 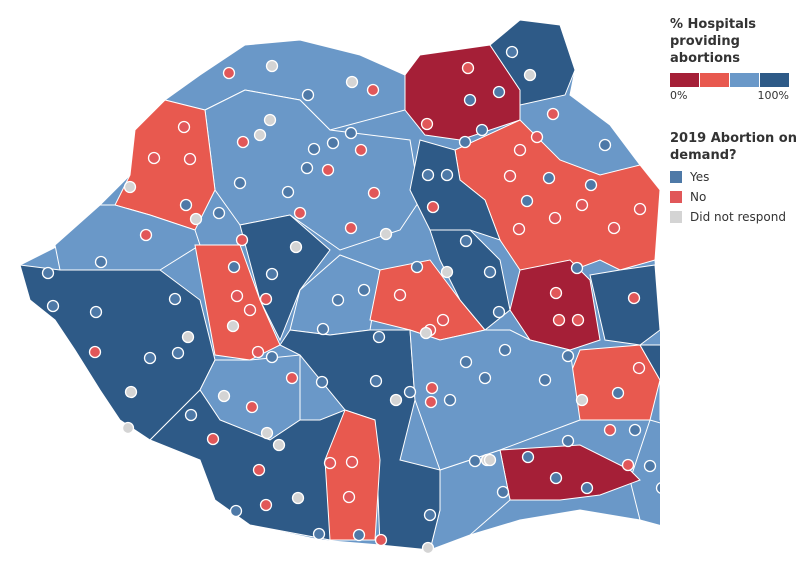 I want to click on scale-min: 0%, so click(x=679, y=95).